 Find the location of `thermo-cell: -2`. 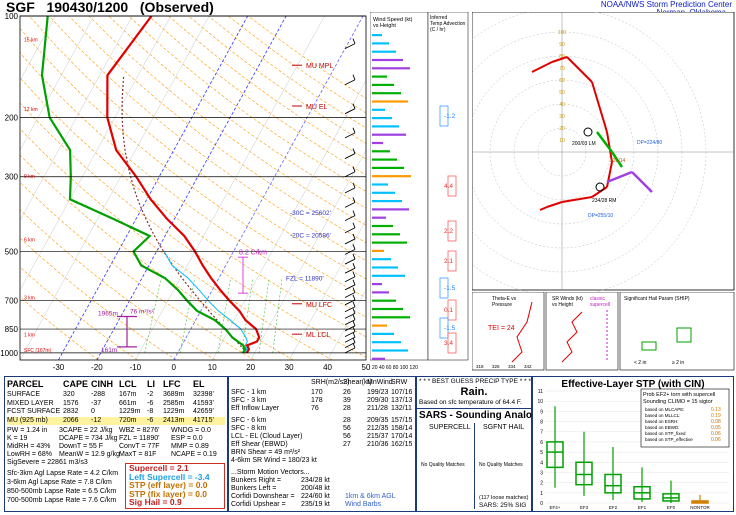

thermo-cell: -2 is located at coordinates (150, 394).